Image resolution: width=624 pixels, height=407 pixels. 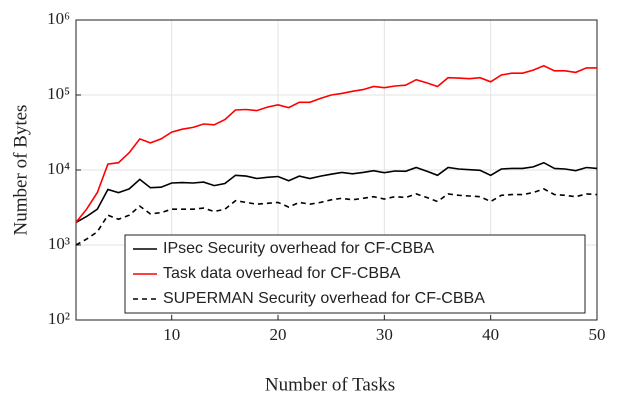 I want to click on y-tick-label: 10⁶, so click(x=58, y=18).